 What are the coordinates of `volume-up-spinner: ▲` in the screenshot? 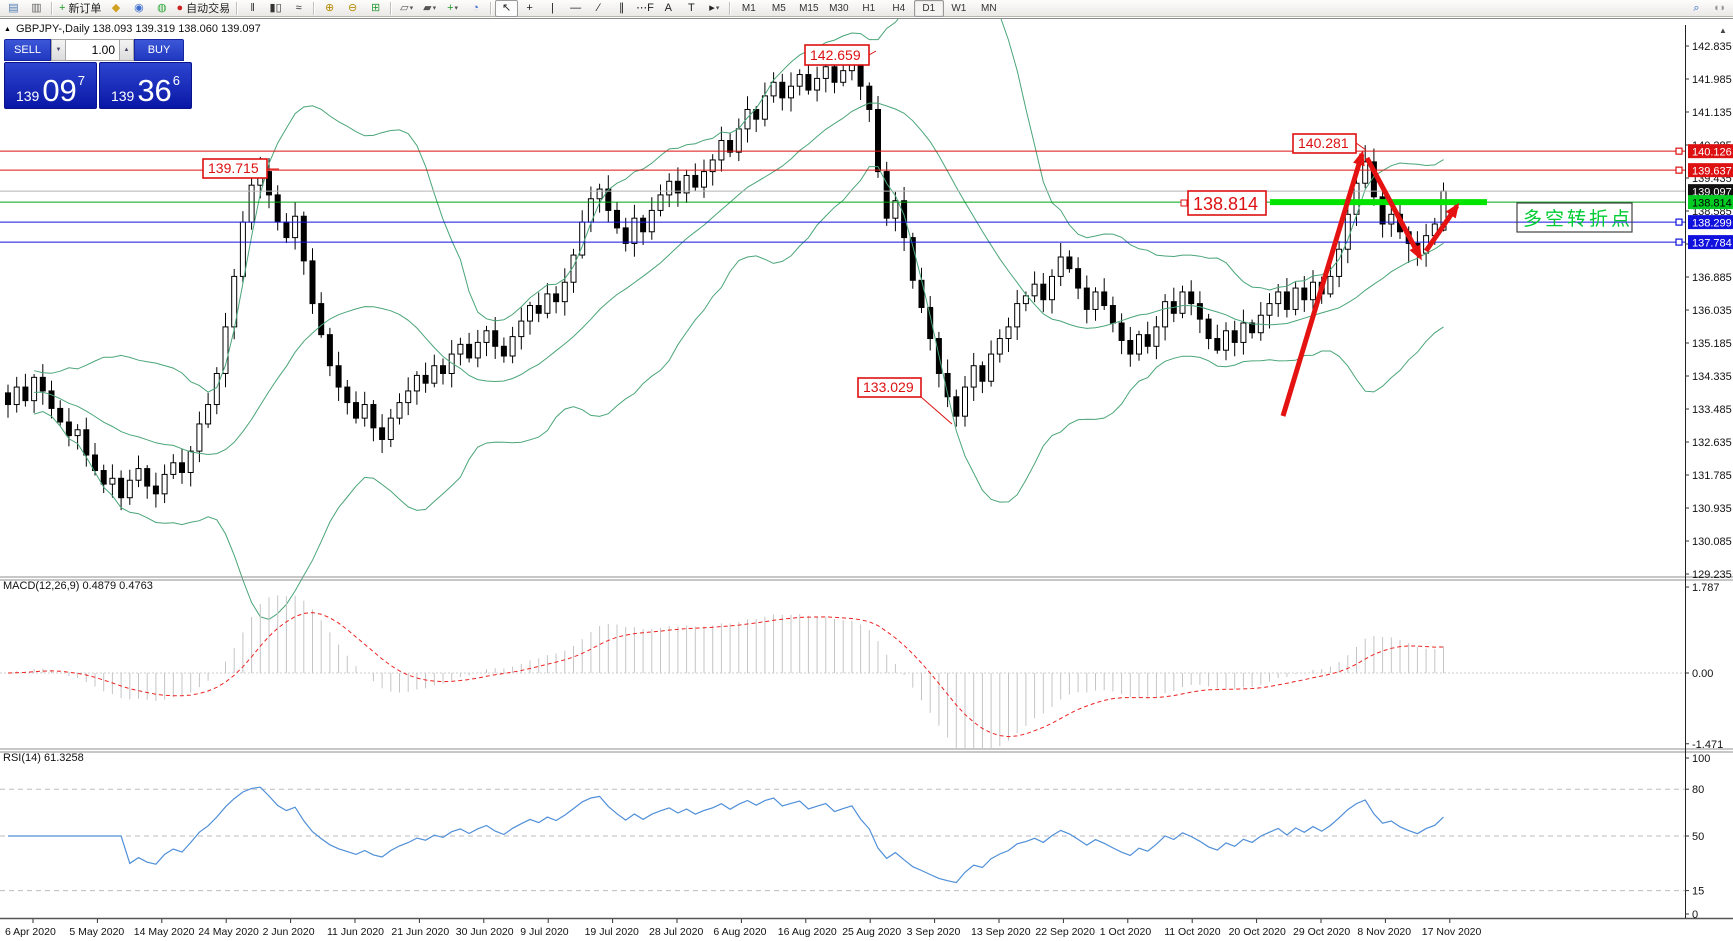 It's located at (126, 50).